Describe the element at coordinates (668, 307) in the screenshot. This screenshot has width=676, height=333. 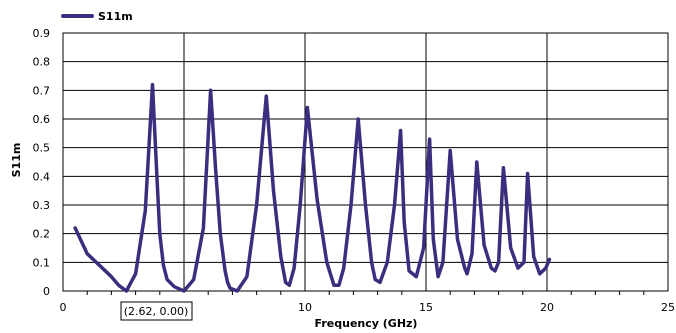
I see `x-tick-label: 25` at that location.